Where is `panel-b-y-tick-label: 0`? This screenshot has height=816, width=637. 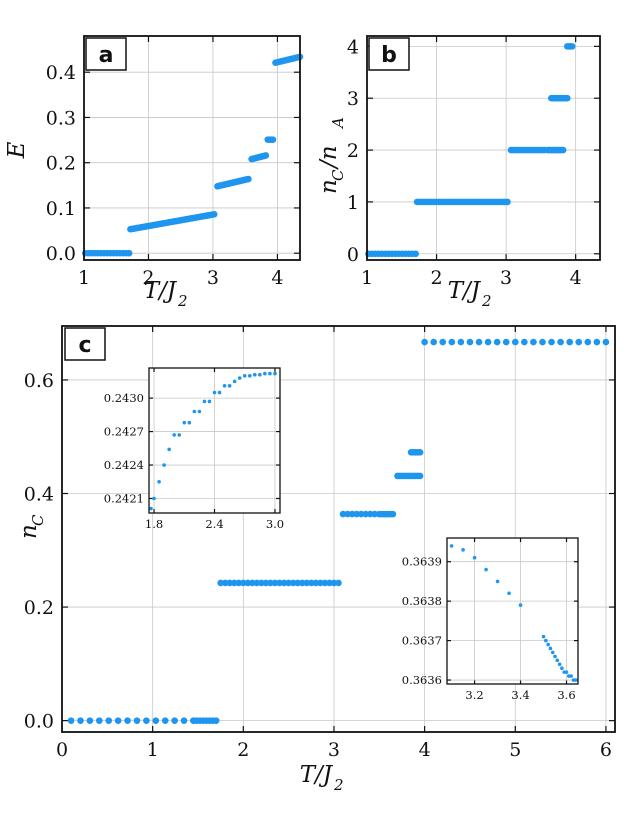 panel-b-y-tick-label: 0 is located at coordinates (353, 255).